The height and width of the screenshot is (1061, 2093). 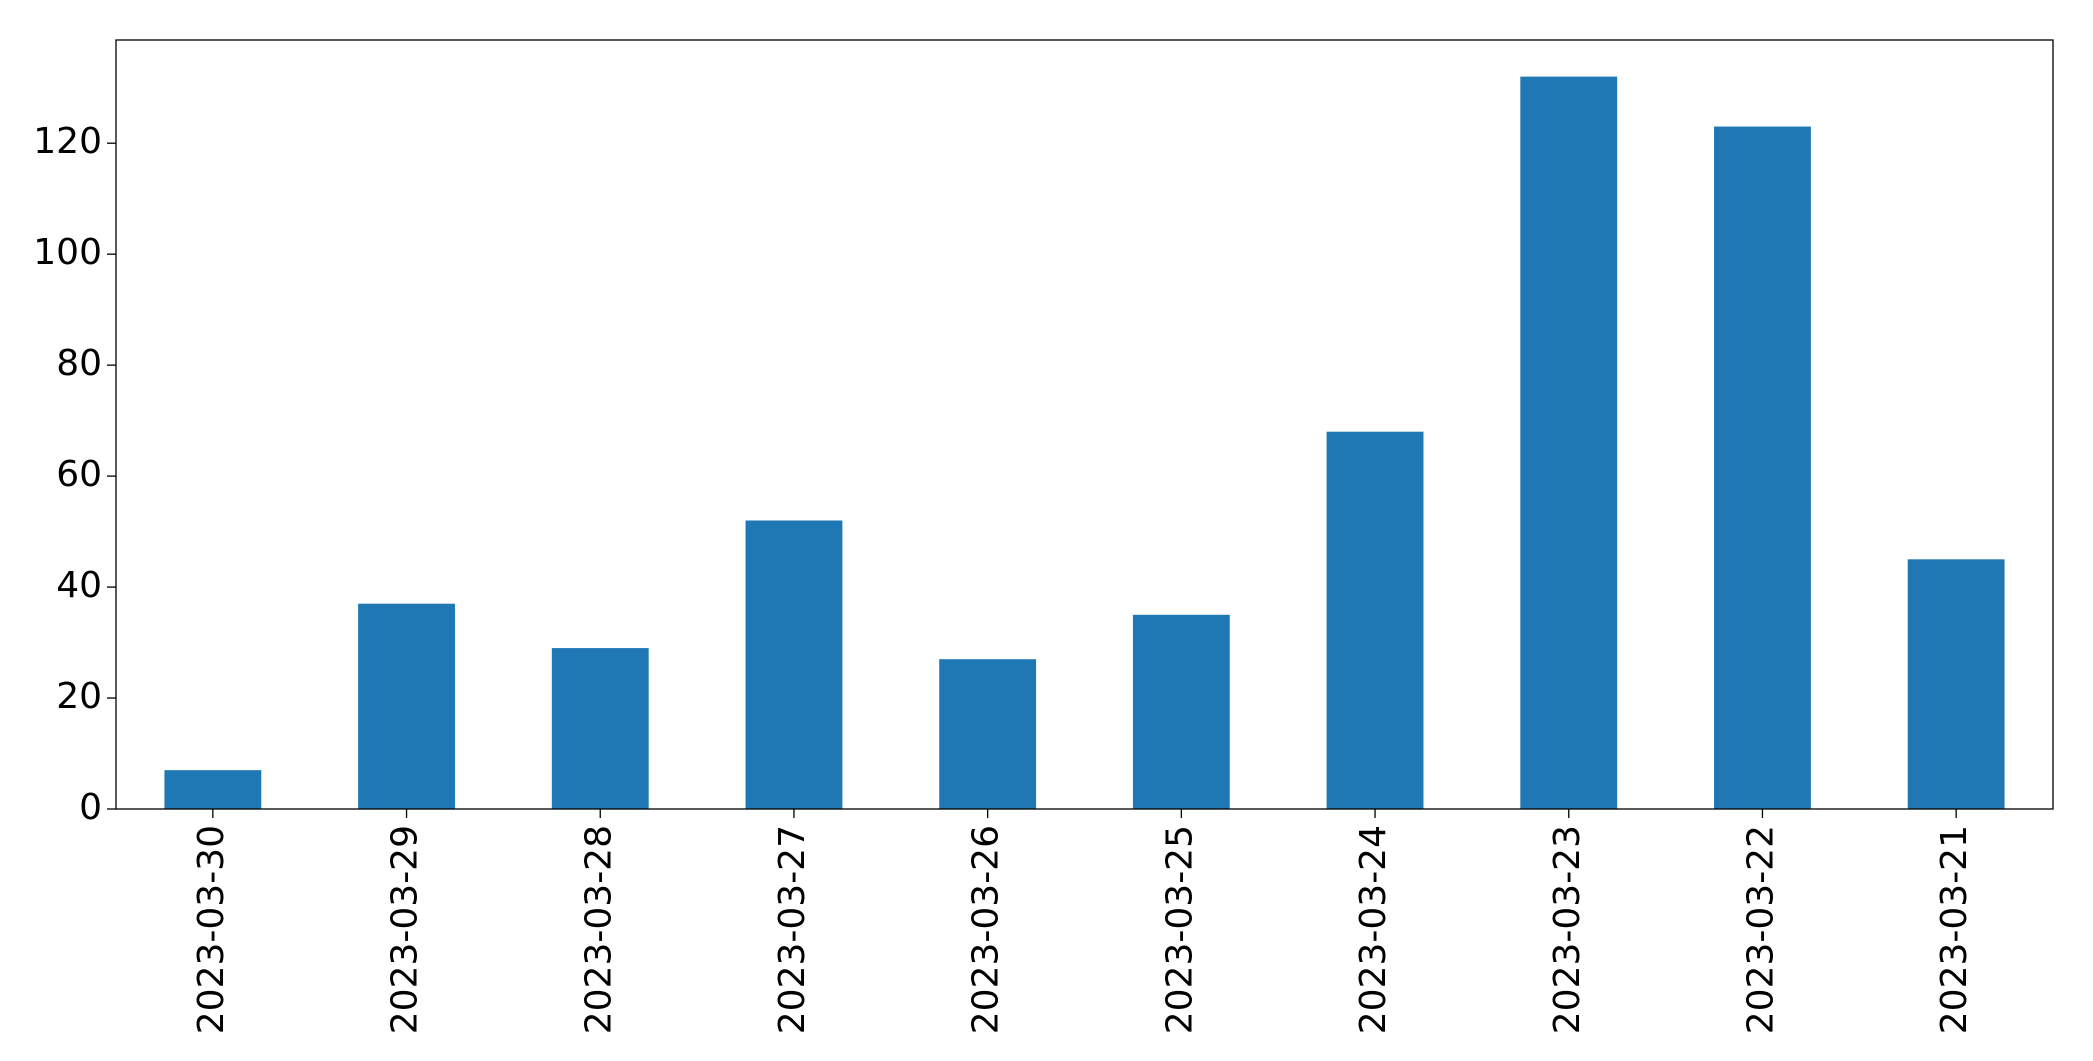 I want to click on x-tick-label: 2023-03-24, so click(x=1373, y=929).